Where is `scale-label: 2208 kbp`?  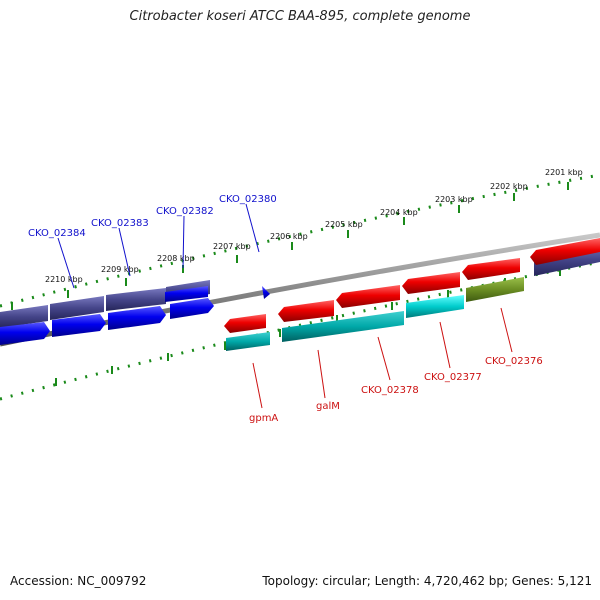
scale-label: 2208 kbp is located at coordinates (176, 258).